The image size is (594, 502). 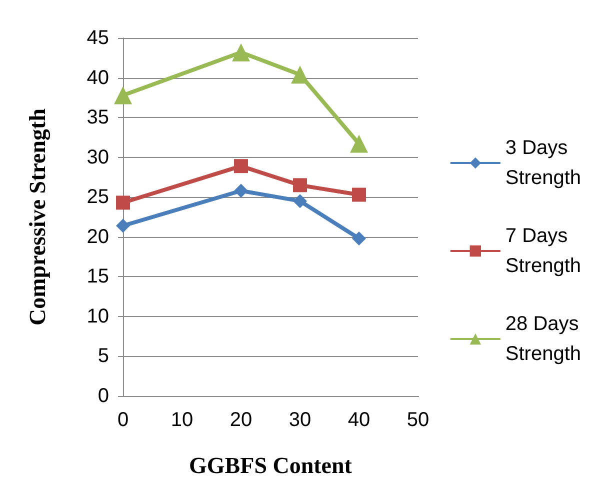 I want to click on x-tick-label: 50, so click(x=418, y=420).